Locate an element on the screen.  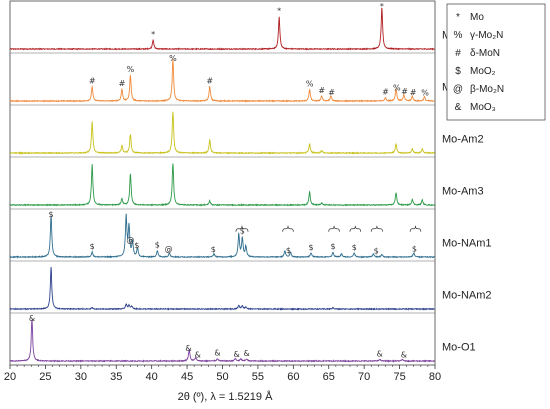
x-tick-label: 40 is located at coordinates (152, 377).